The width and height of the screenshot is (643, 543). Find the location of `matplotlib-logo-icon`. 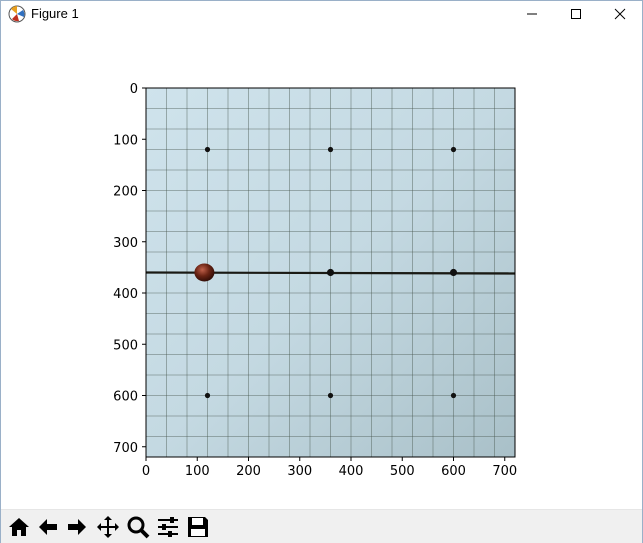

matplotlib-logo-icon is located at coordinates (17, 14).